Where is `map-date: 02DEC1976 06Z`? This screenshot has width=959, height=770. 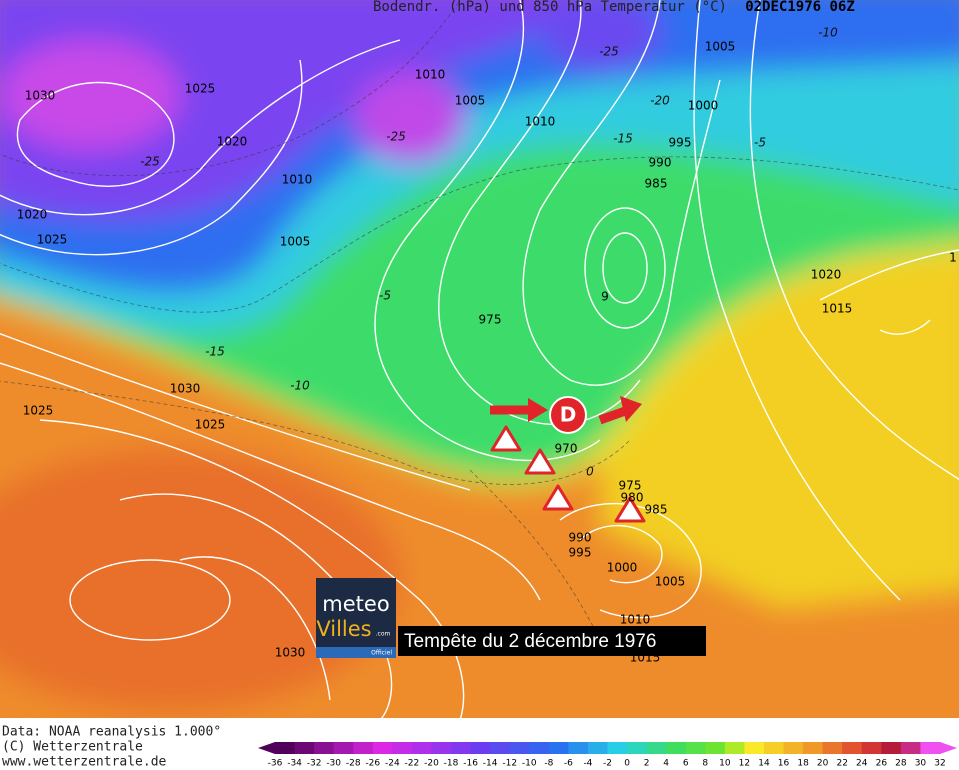
map-date: 02DEC1976 06Z is located at coordinates (800, 7).